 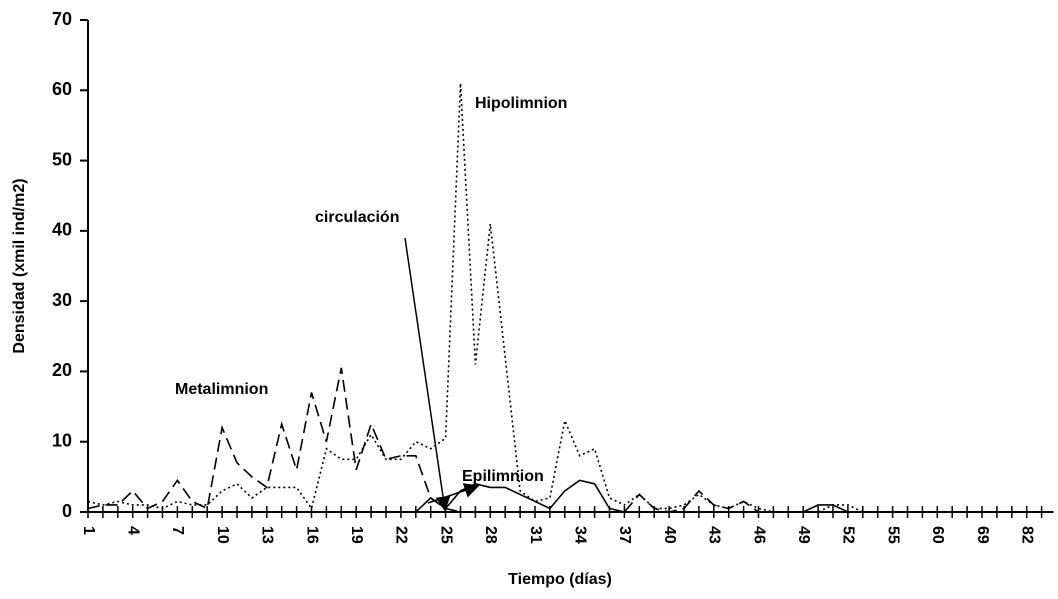 I want to click on x-tick-label: 49, so click(x=803, y=535).